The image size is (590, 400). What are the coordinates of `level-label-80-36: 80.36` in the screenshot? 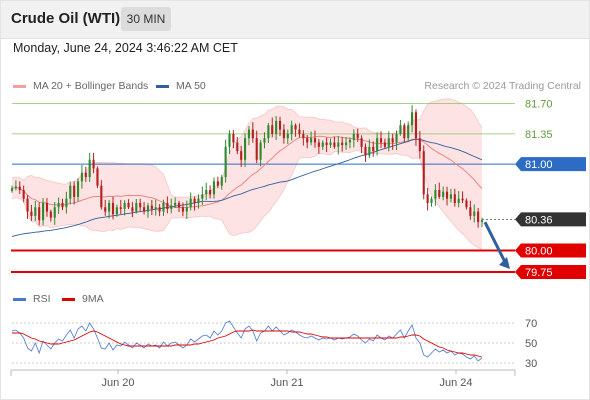 It's located at (539, 220).